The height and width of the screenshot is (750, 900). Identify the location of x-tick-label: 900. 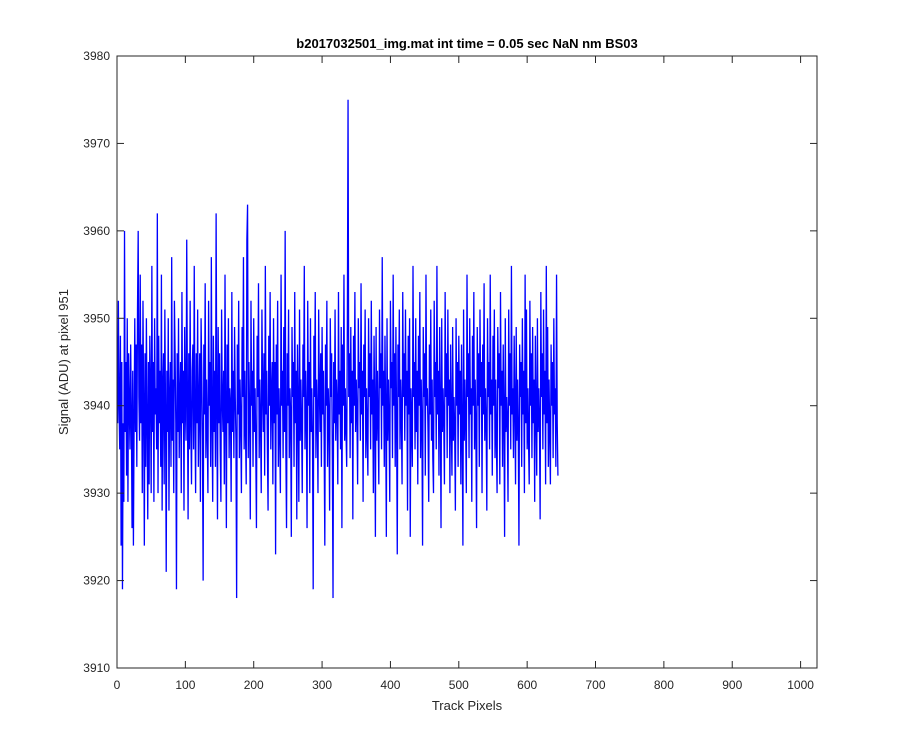
(732, 685).